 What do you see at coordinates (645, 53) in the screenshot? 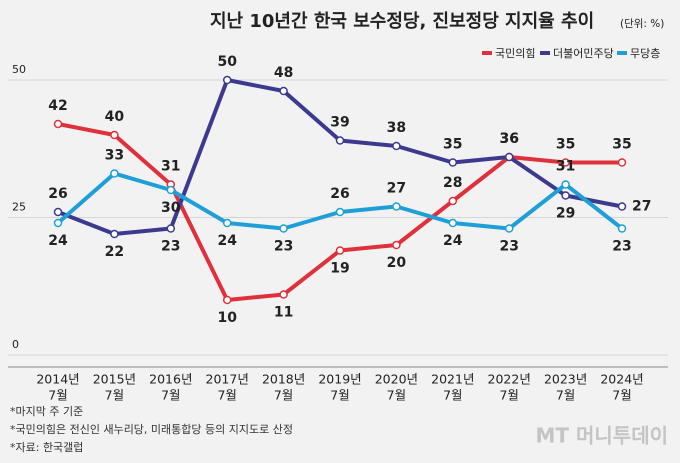
I see `legend-label: 무당층` at bounding box center [645, 53].